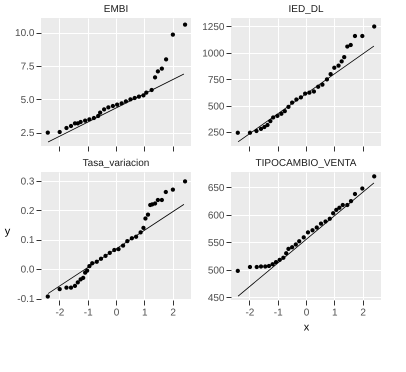 The height and width of the screenshot is (372, 406). Describe the element at coordinates (27, 211) in the screenshot. I see `y-tick-label: 0.2` at that location.